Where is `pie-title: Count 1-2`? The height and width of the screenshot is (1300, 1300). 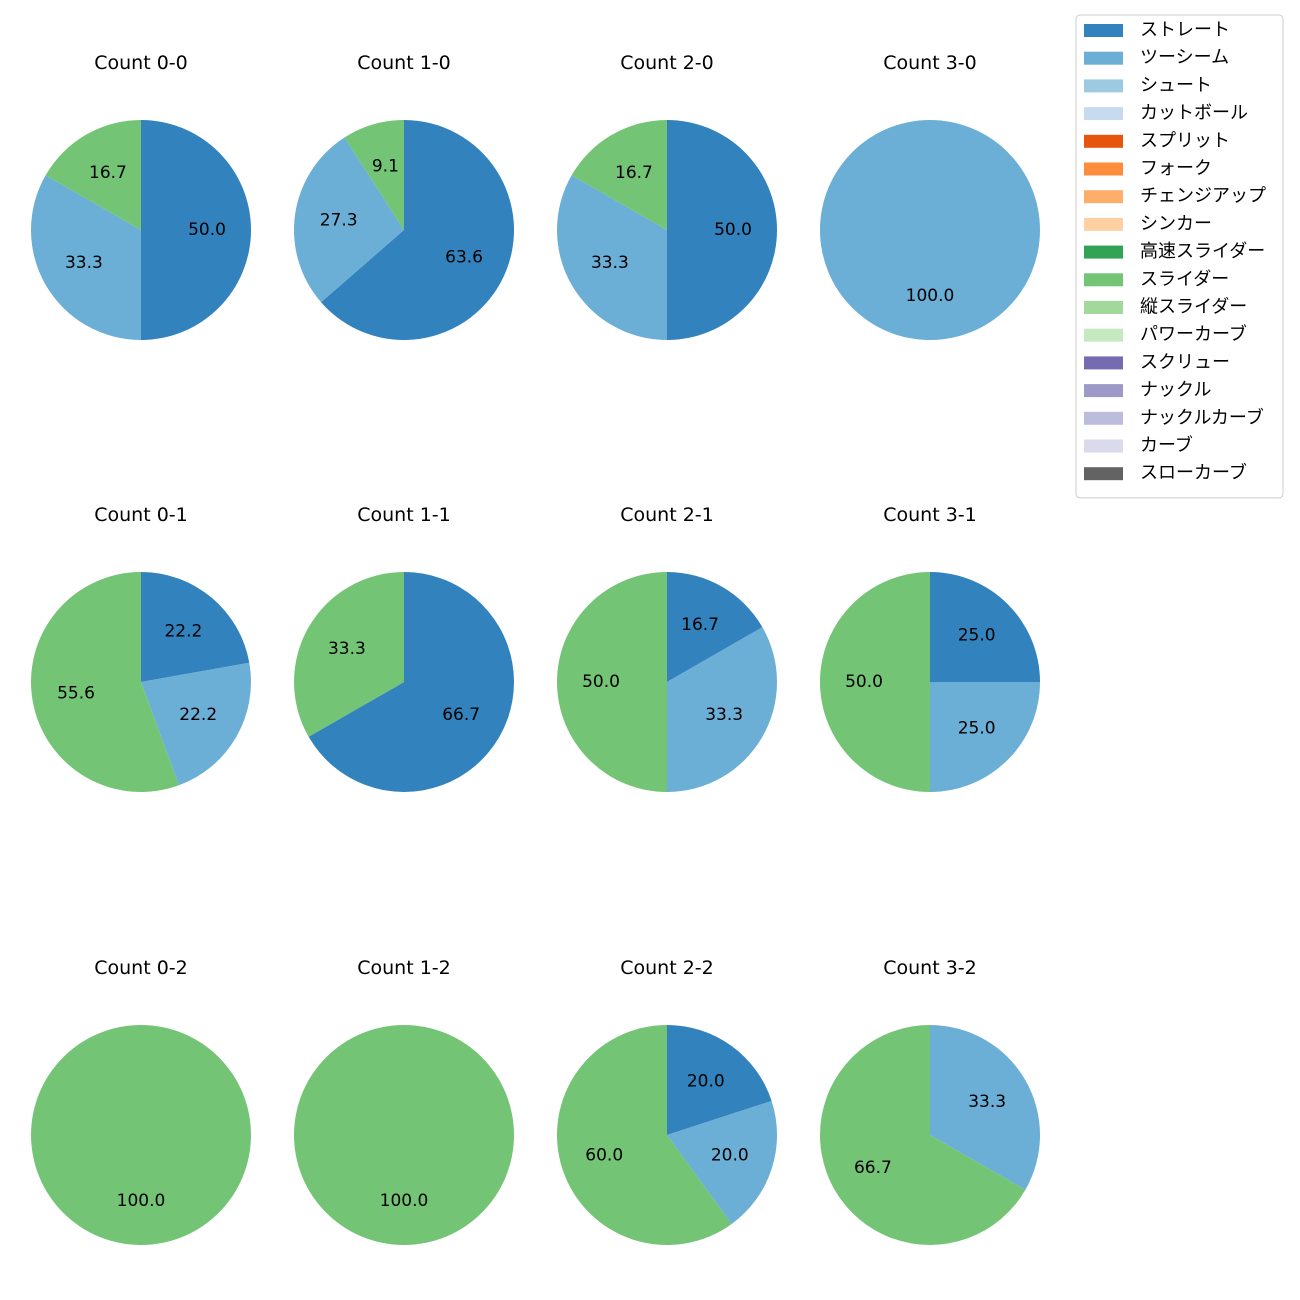
pie-title: Count 1-2 is located at coordinates (404, 968).